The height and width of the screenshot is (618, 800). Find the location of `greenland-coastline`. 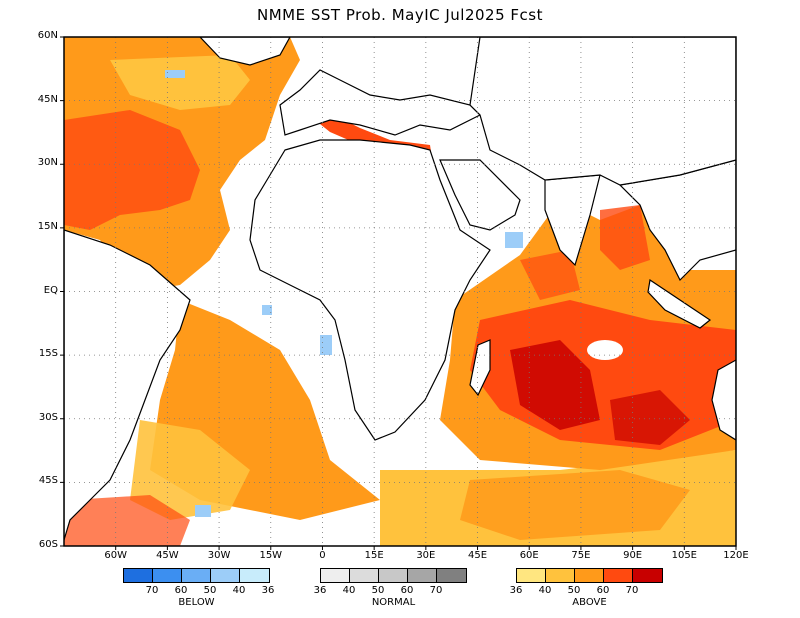

greenland-coastline is located at coordinates (245, 51).